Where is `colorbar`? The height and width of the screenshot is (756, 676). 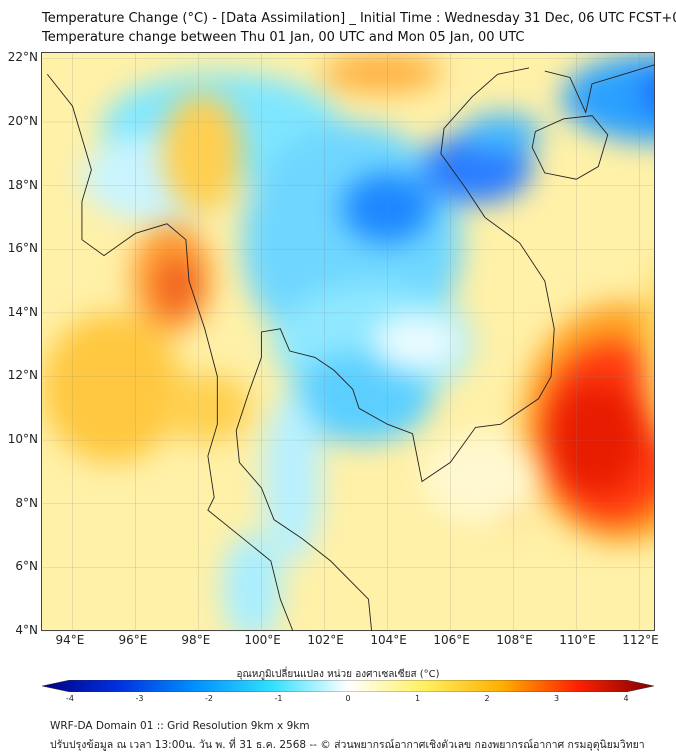
colorbar is located at coordinates (348, 686).